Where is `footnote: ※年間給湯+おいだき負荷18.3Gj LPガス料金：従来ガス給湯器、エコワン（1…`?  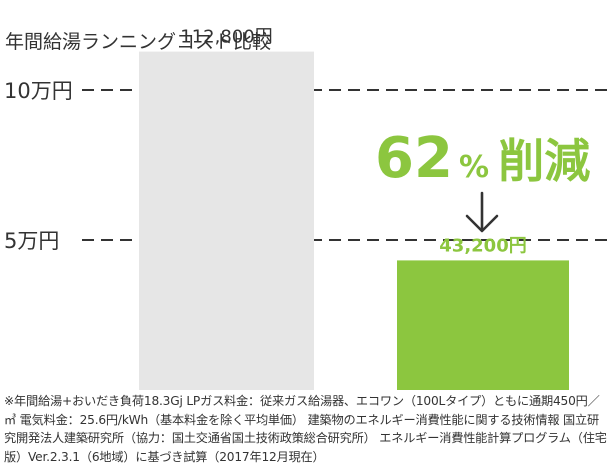
footnote: ※年間給湯+おいだき負荷18.3Gj LPガス料金：従来ガス給湯器、エコワン（1… is located at coordinates (305, 429).